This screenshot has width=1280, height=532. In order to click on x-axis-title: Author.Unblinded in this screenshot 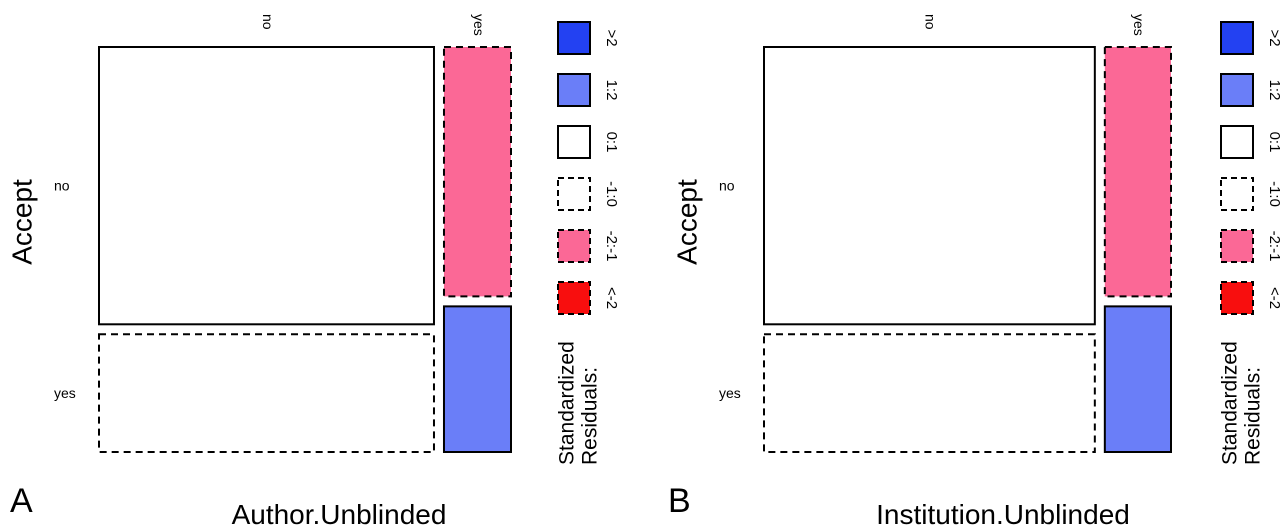, I will do `click(339, 514)`.